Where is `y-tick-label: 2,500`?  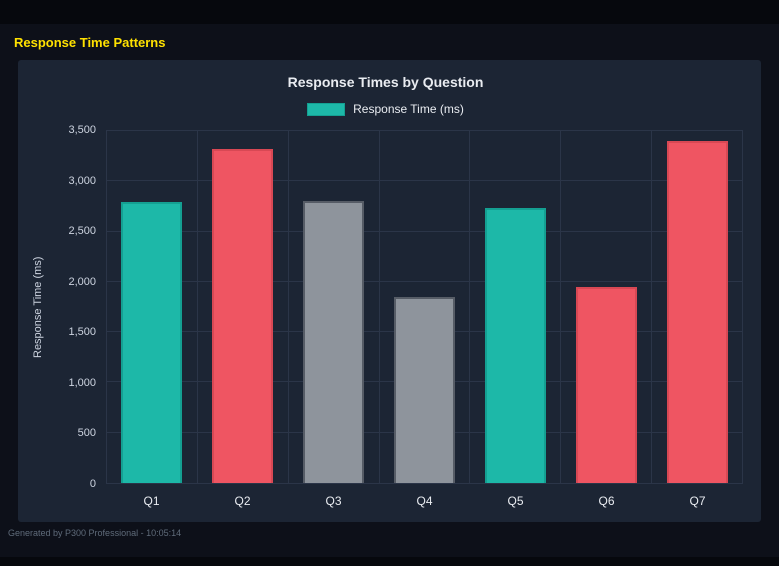 y-tick-label: 2,500 is located at coordinates (82, 231).